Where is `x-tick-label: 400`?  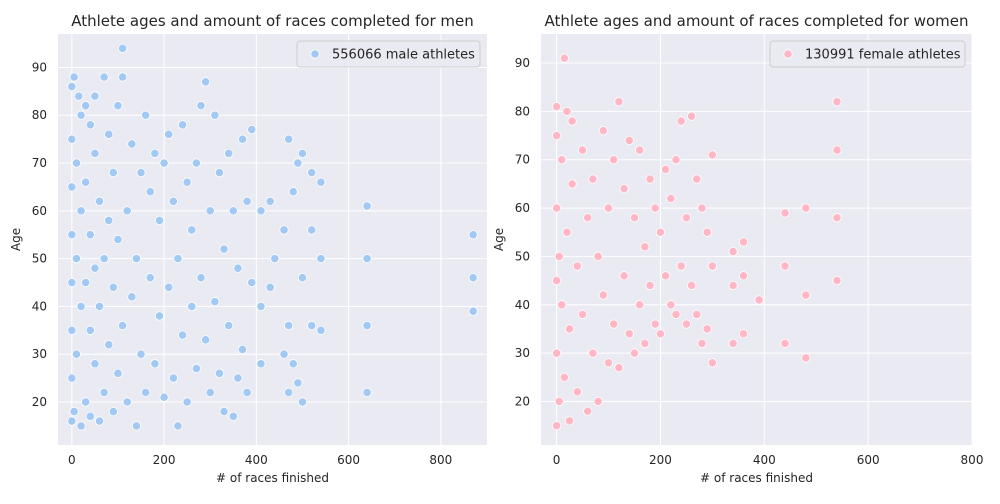
x-tick-label: 400 is located at coordinates (256, 460).